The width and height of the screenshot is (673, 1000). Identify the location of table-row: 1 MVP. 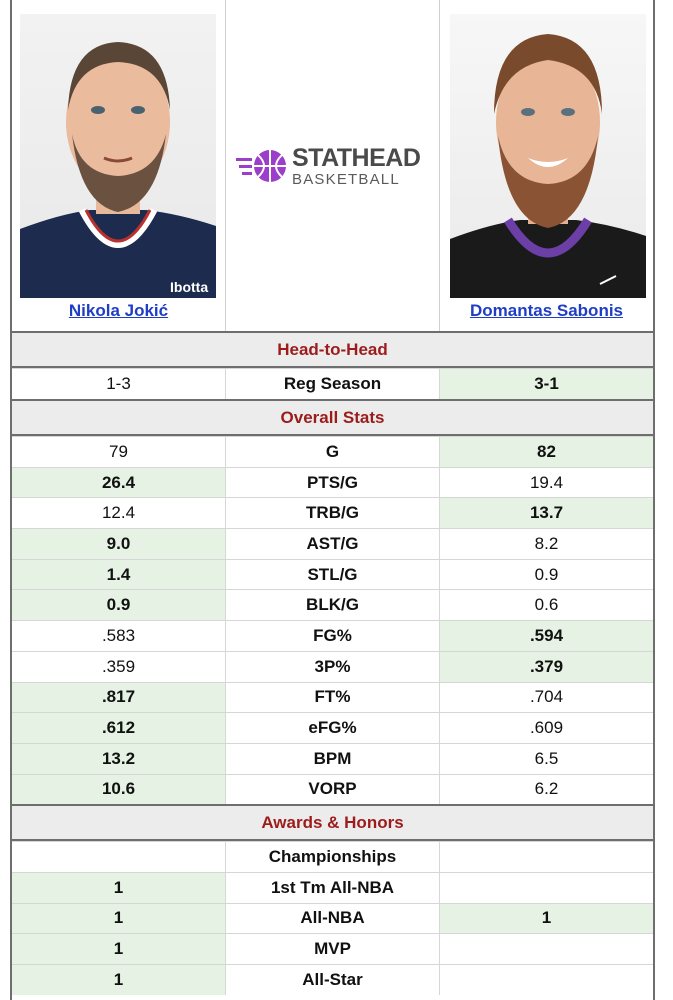
(332, 948).